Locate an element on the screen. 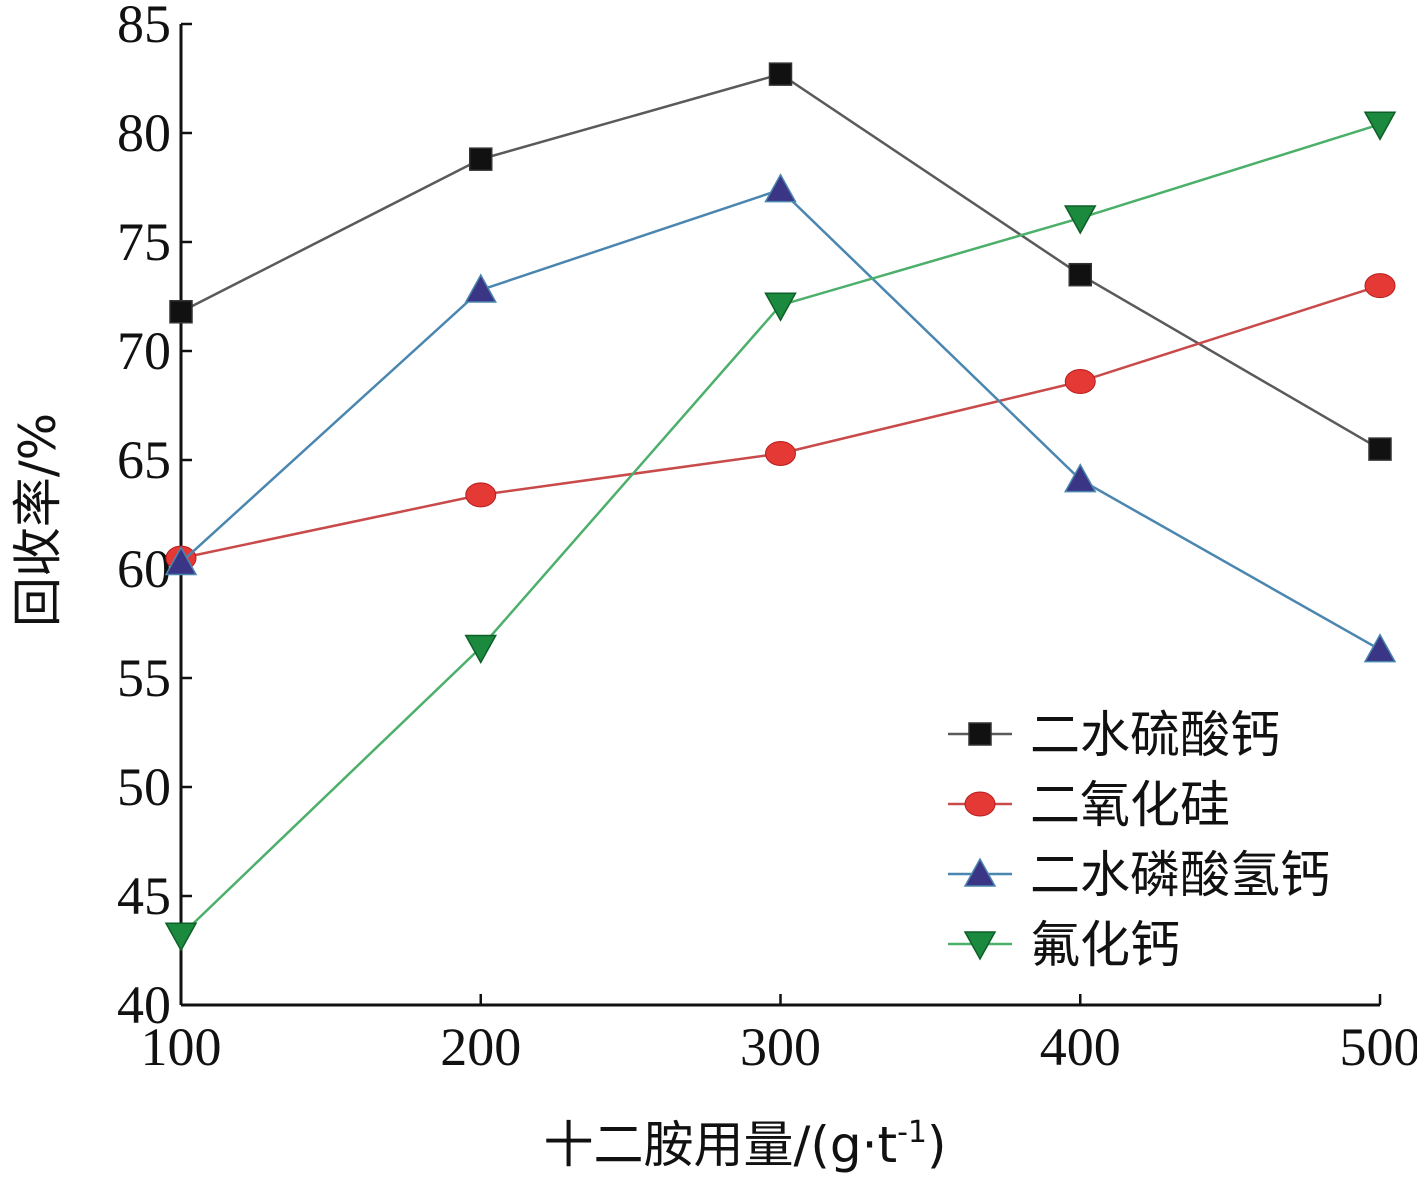 This screenshot has width=1417, height=1181. y-axis-title: 回收率/% is located at coordinates (38, 520).